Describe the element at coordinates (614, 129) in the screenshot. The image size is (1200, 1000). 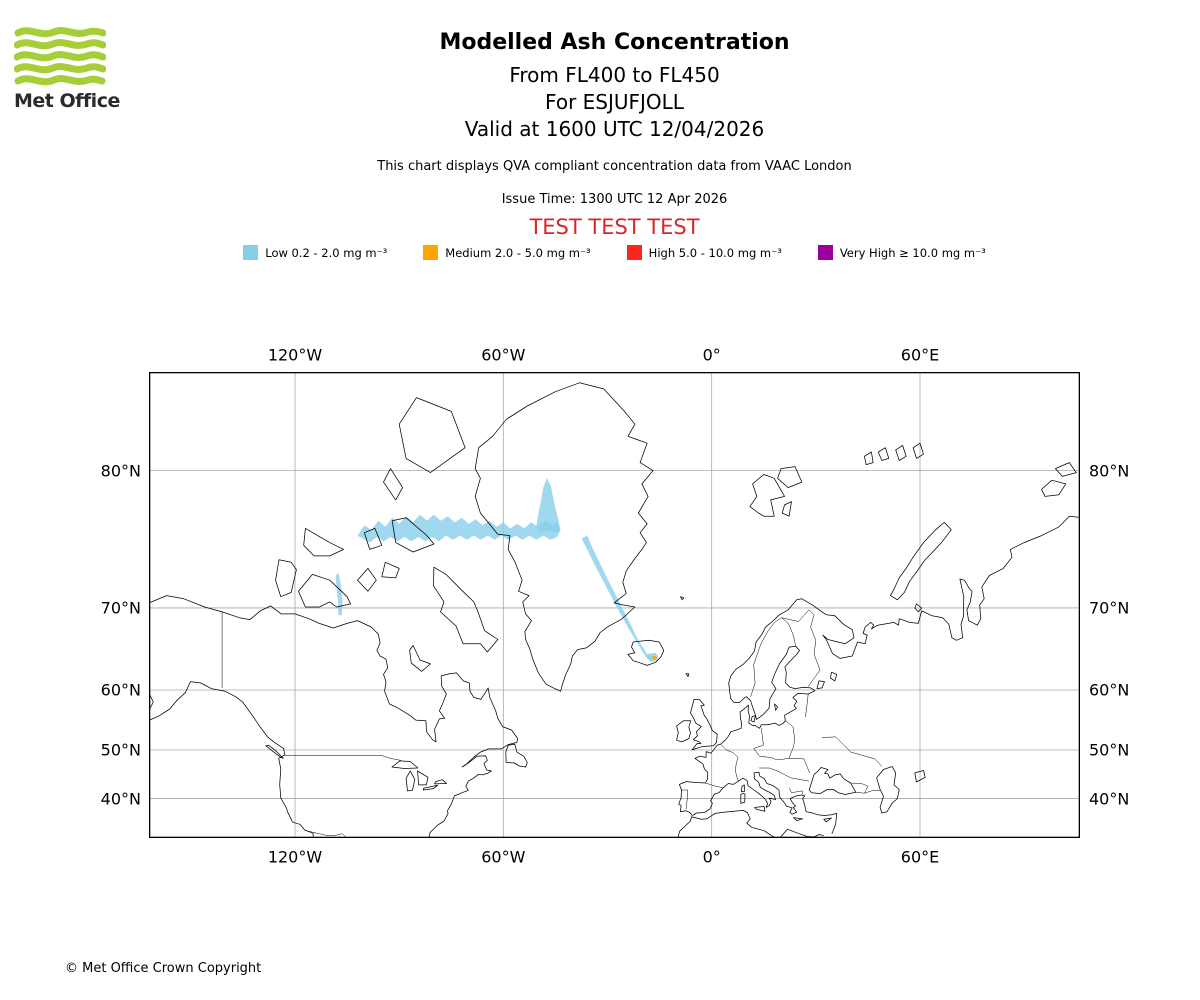
I see `subtitle-valid-time: Valid at 1600 UTC 12/04/2026` at that location.